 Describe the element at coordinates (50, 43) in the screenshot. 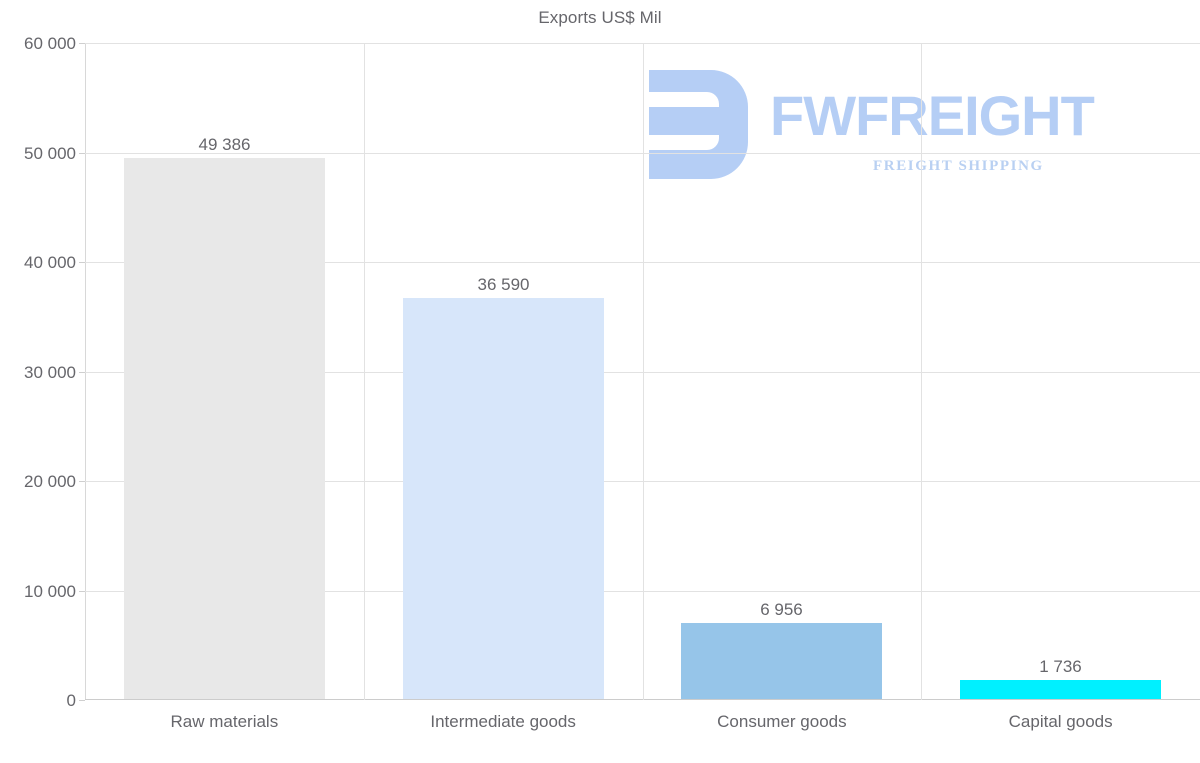

I see `y-axis-tick-label: 60 000` at that location.